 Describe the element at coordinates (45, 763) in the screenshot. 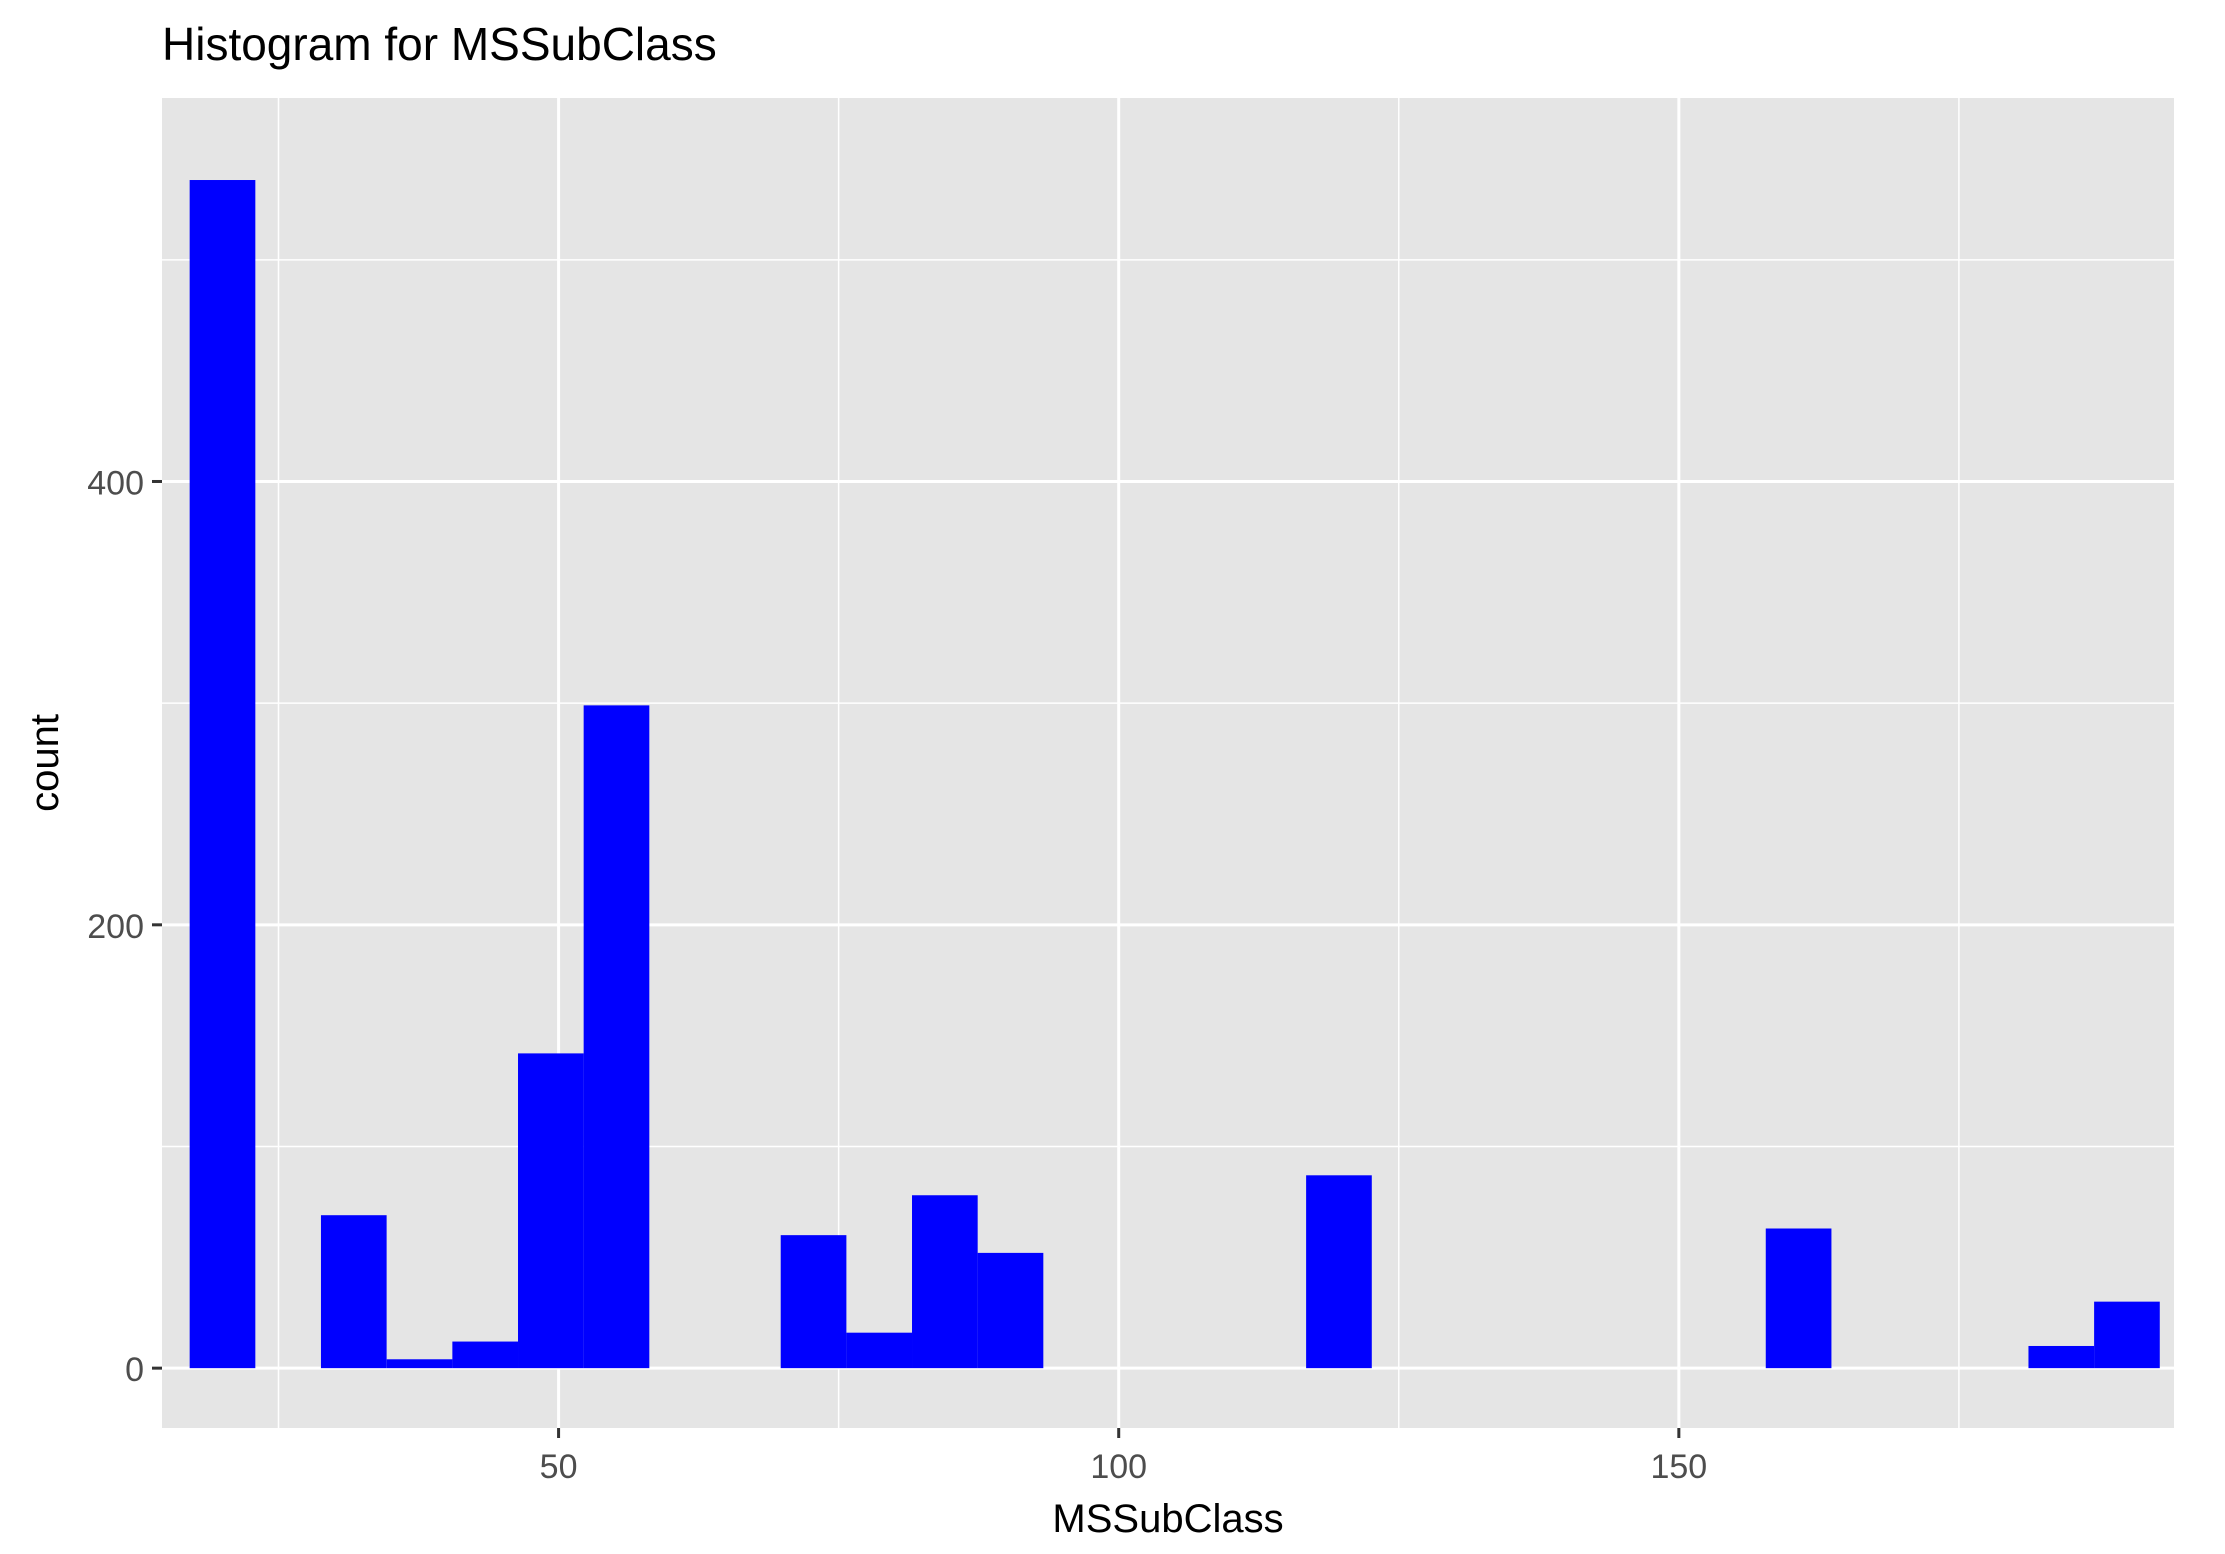

I see `y-axis-label: count` at that location.